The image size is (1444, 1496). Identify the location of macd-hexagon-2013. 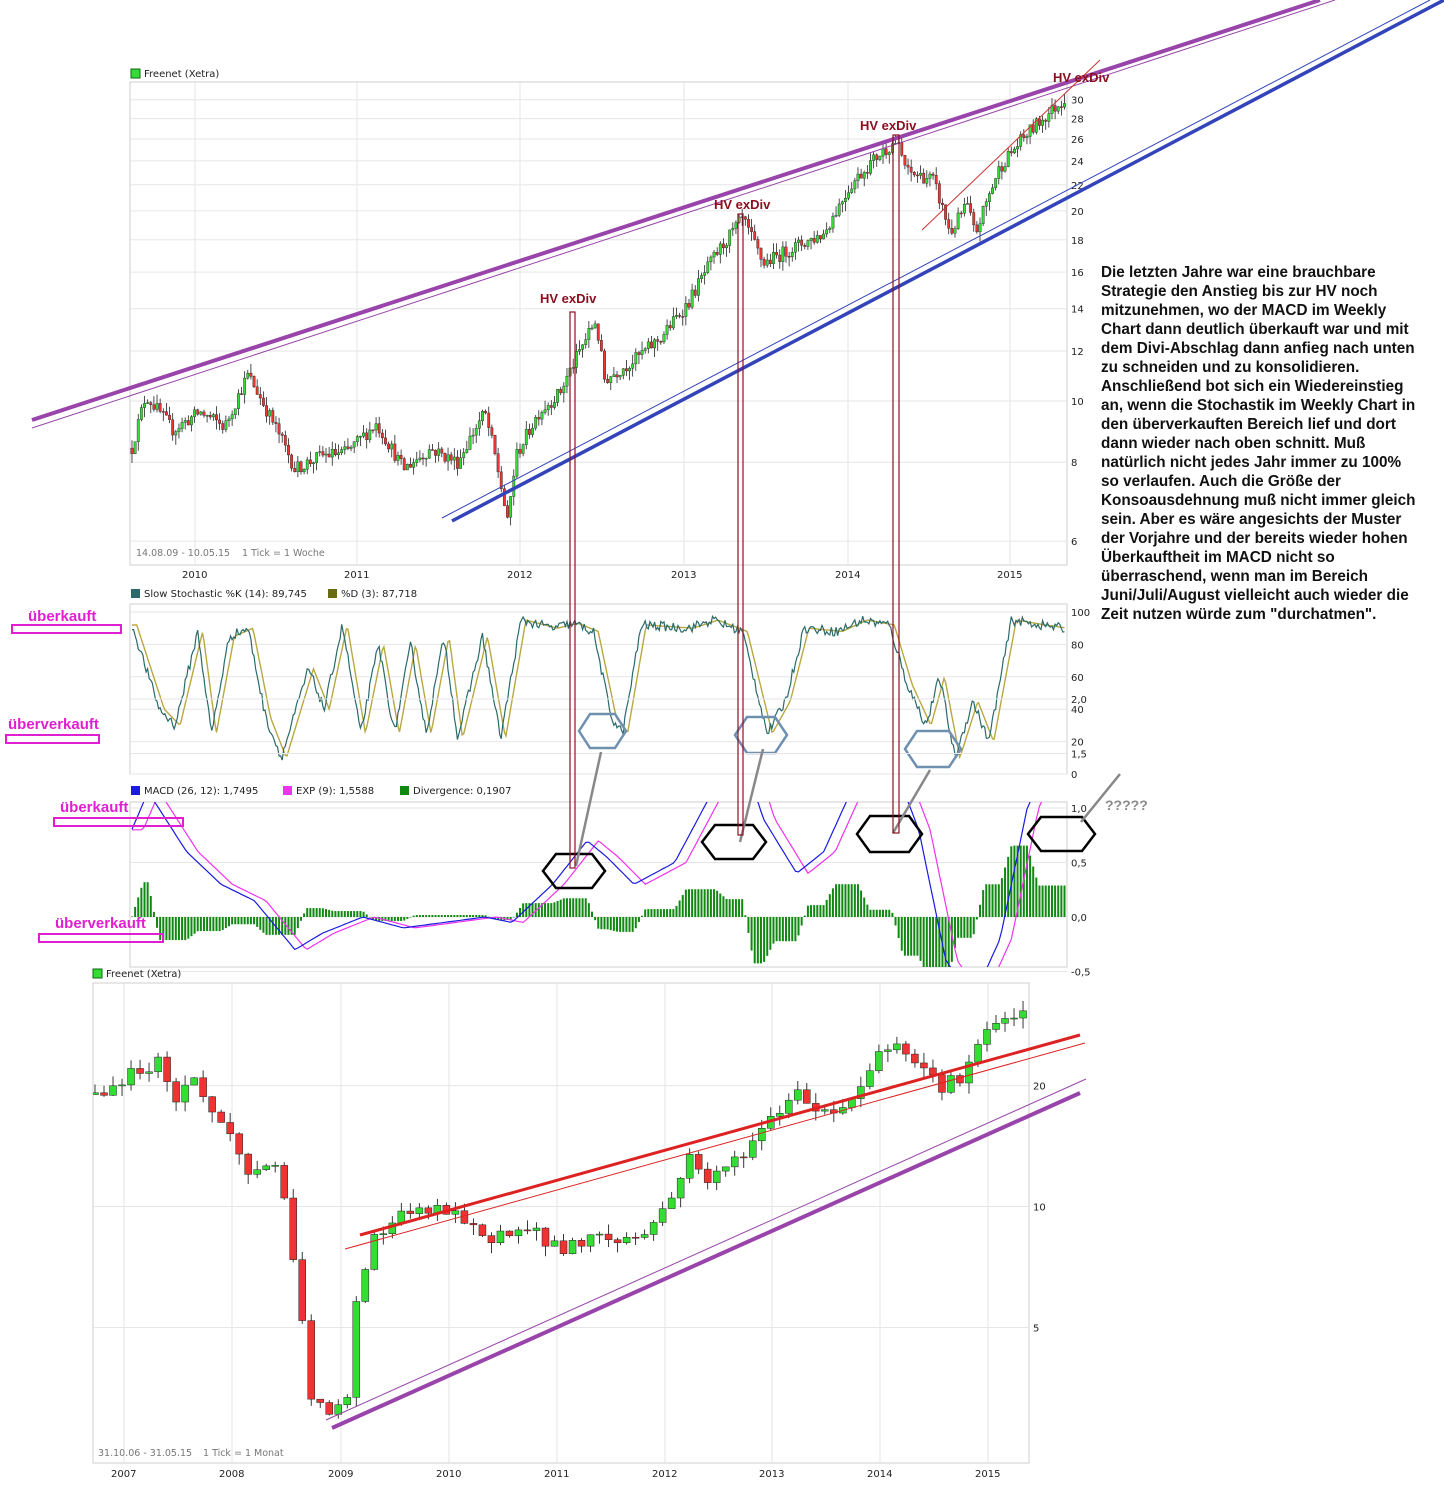
(734, 842).